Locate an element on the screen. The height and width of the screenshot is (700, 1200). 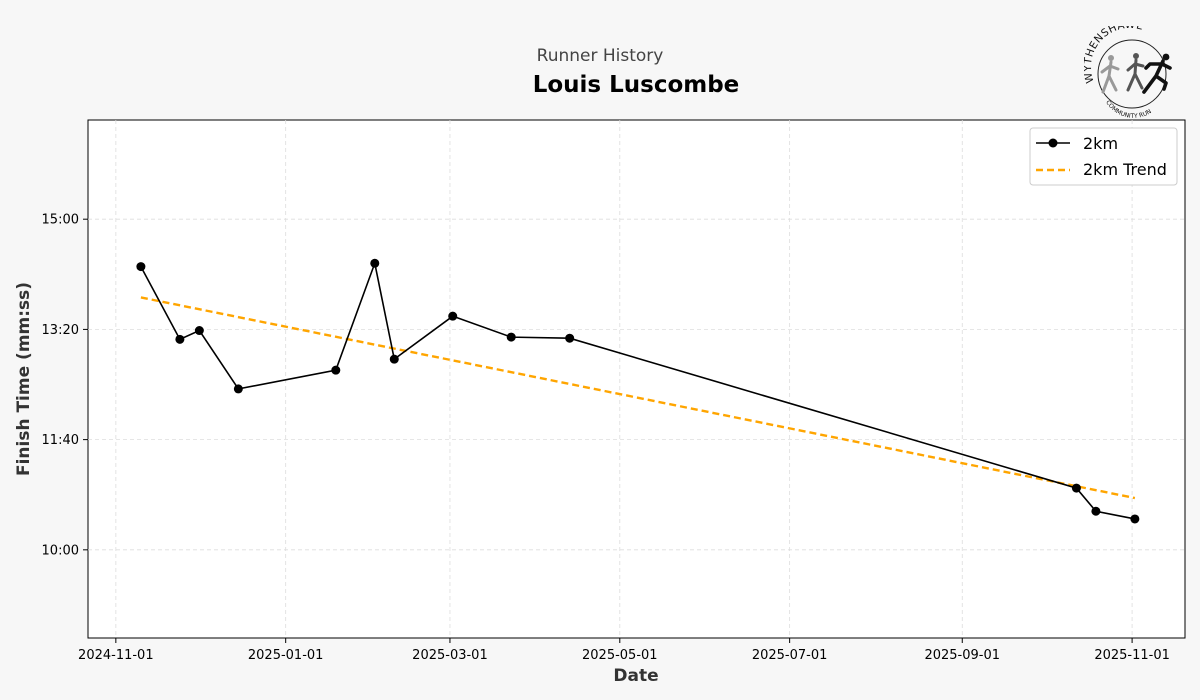
legend-label-trend: 2km Trend is located at coordinates (1125, 169).